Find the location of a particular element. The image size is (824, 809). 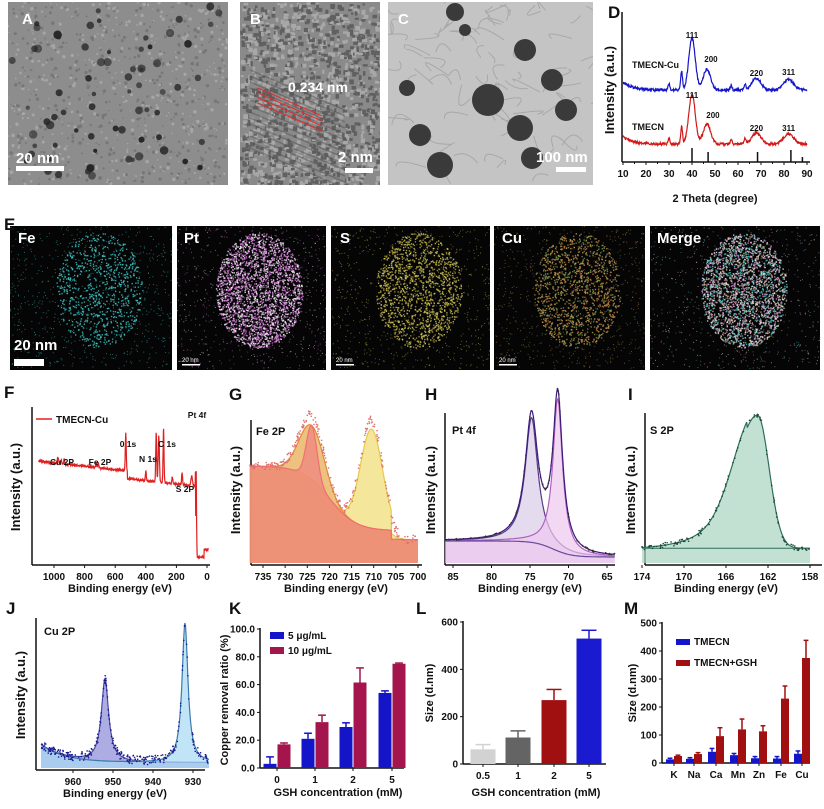

film-wrinkle is located at coordinates (516, 85).